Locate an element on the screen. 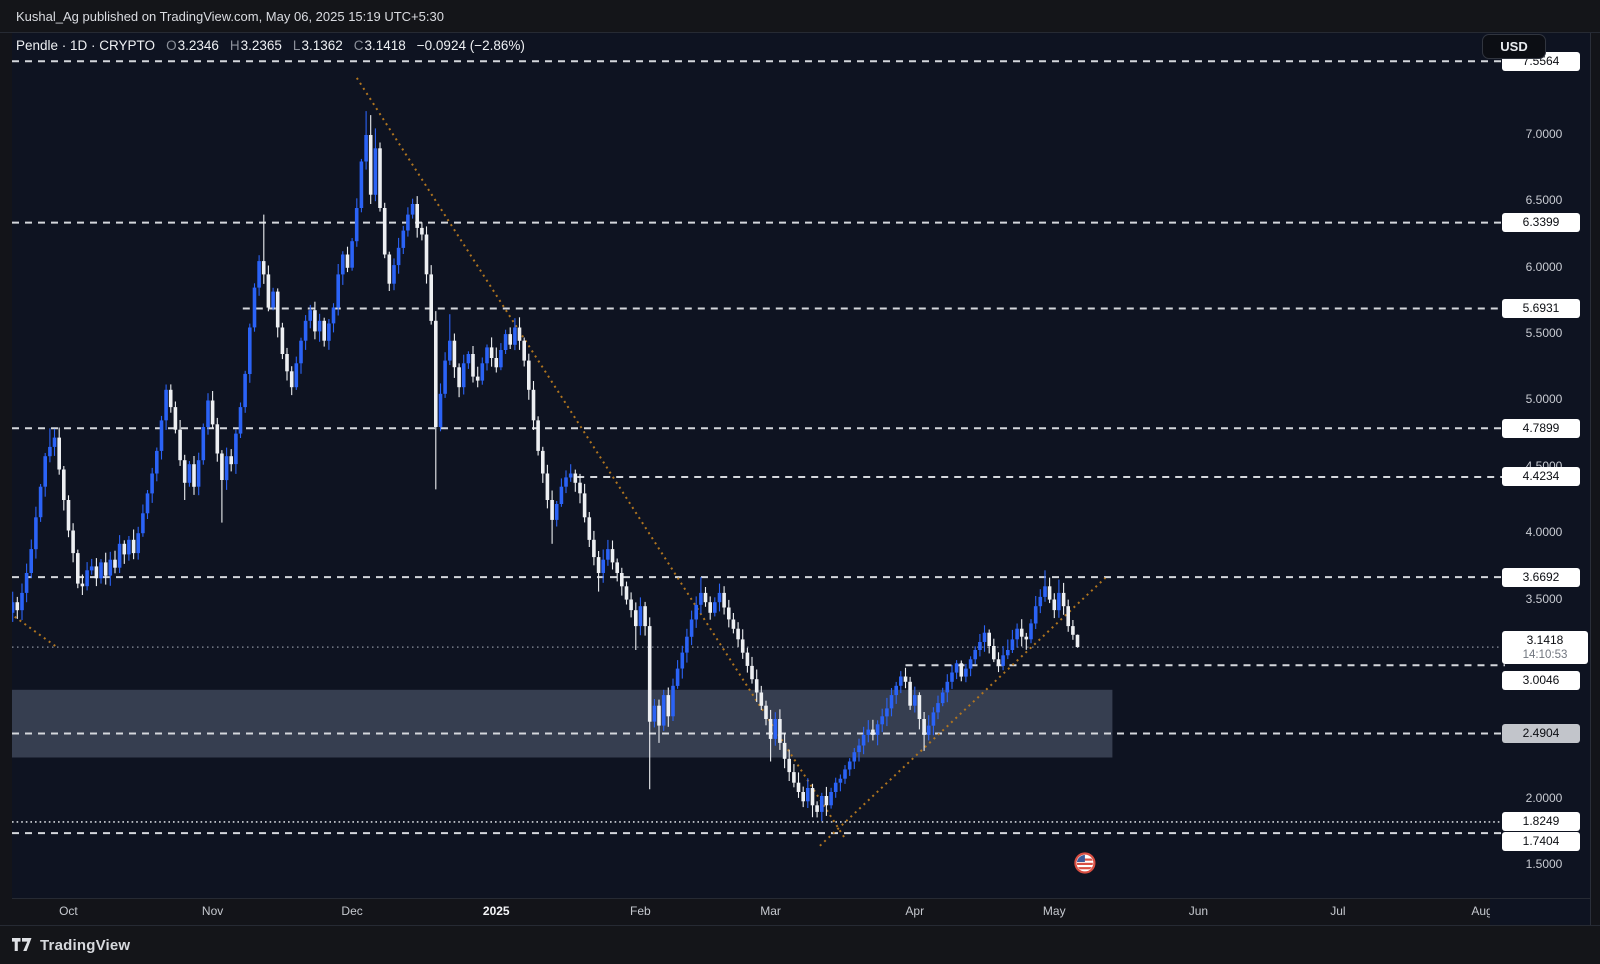 This screenshot has height=964, width=1600. price-level-label: 5.6931 is located at coordinates (1541, 308).